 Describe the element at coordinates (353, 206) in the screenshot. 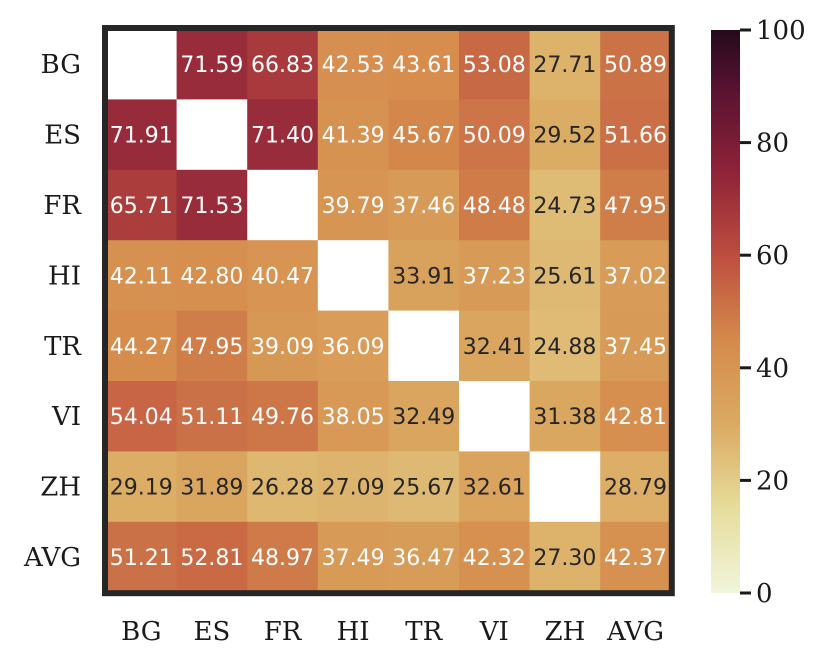

I see `cell-value-label: 39.79` at that location.